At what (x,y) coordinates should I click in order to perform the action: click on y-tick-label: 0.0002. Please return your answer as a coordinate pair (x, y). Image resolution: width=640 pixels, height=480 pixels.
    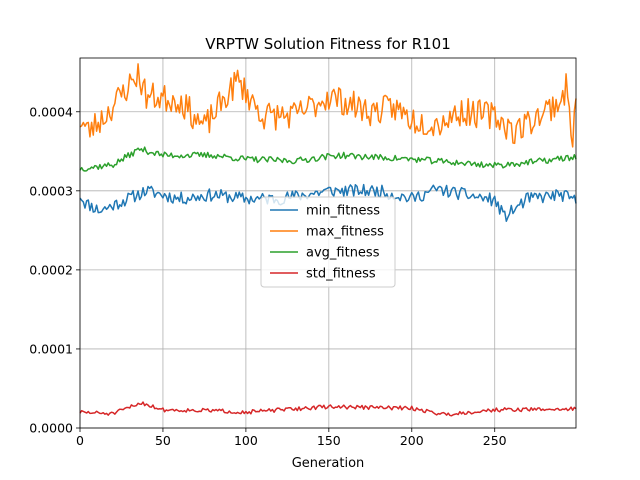
    Looking at the image, I should click on (51, 269).